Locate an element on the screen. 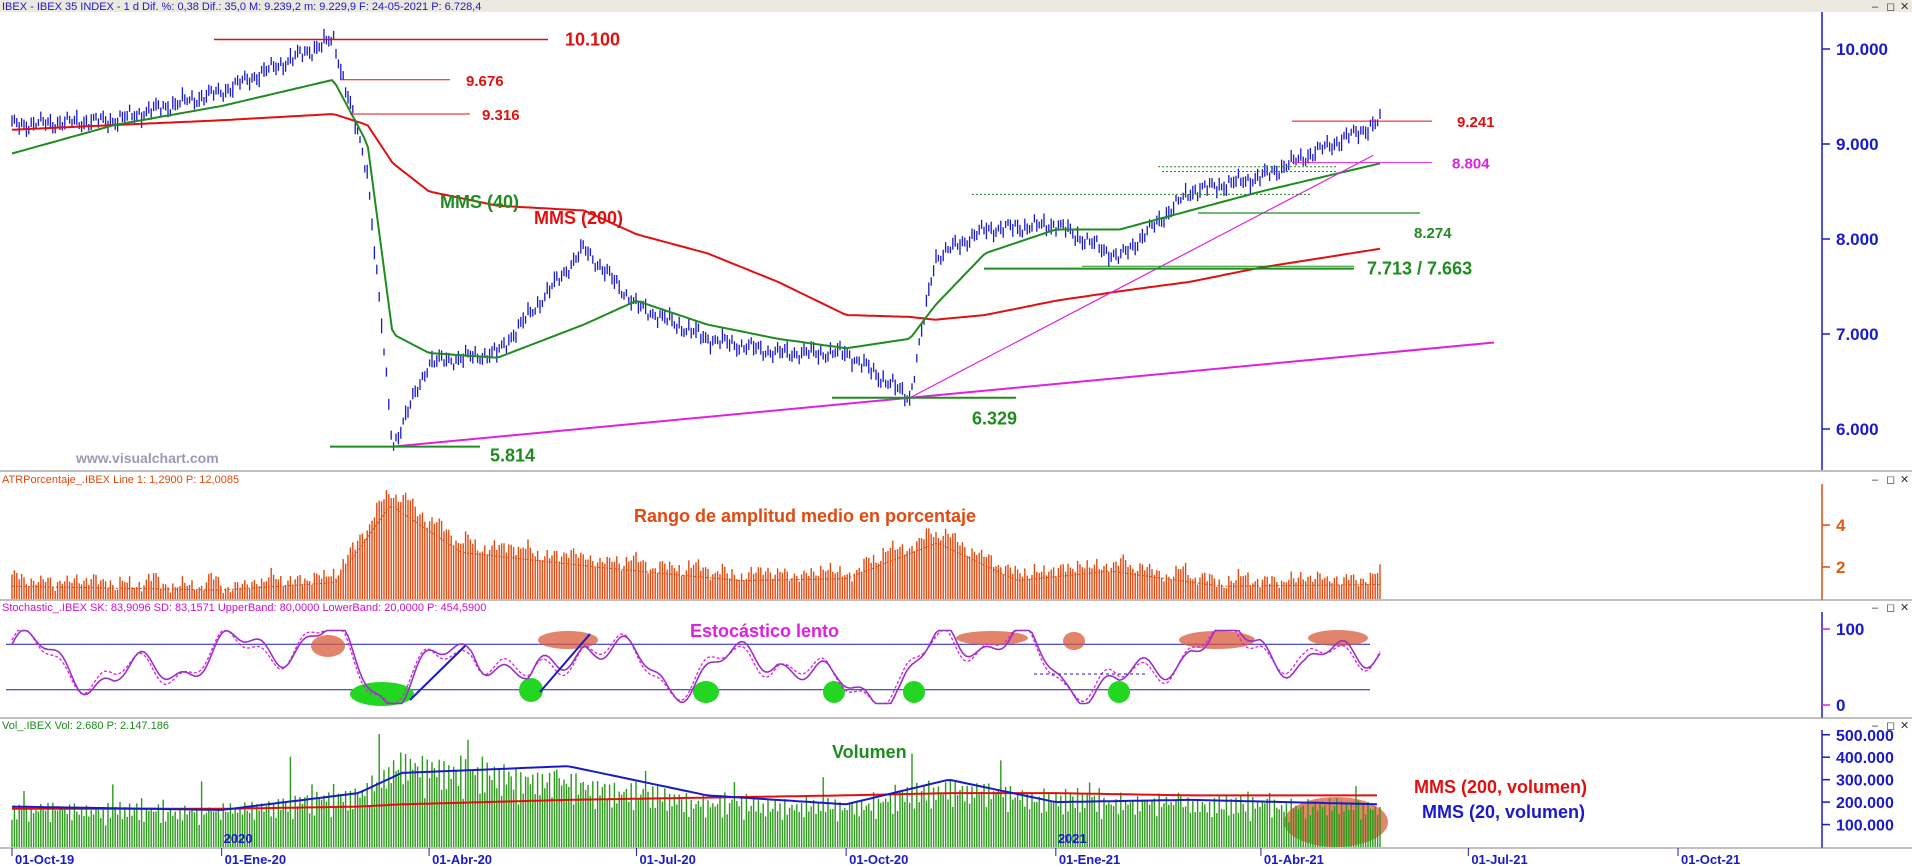  level-label: 8.804 is located at coordinates (1471, 164).